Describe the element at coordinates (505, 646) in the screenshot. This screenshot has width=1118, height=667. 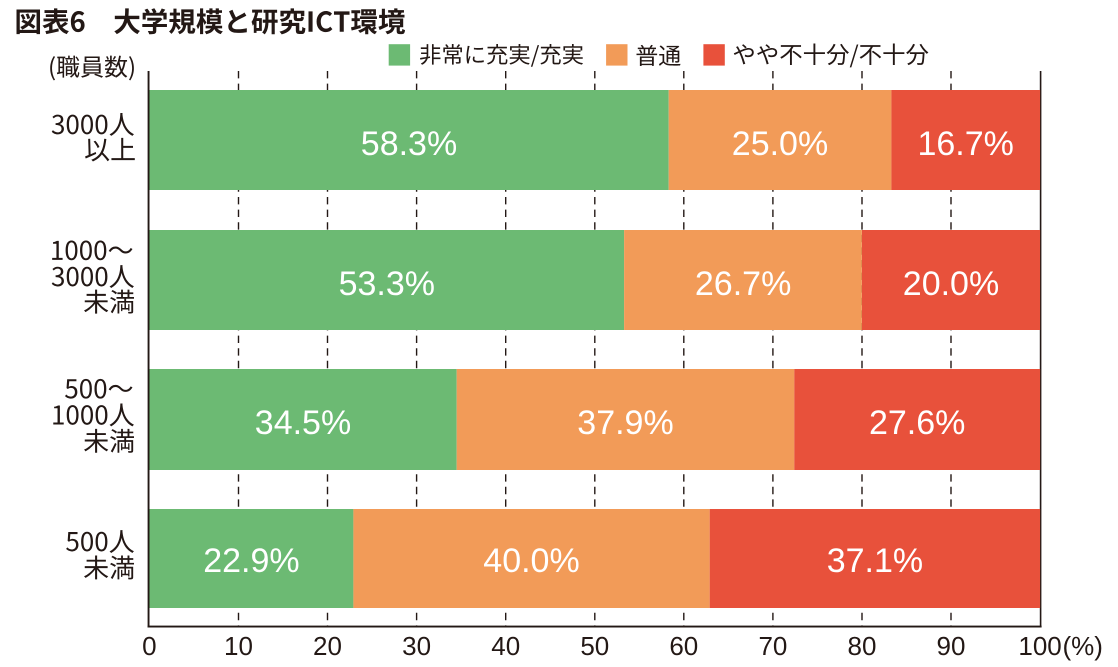
I see `svg-text: 40` at that location.